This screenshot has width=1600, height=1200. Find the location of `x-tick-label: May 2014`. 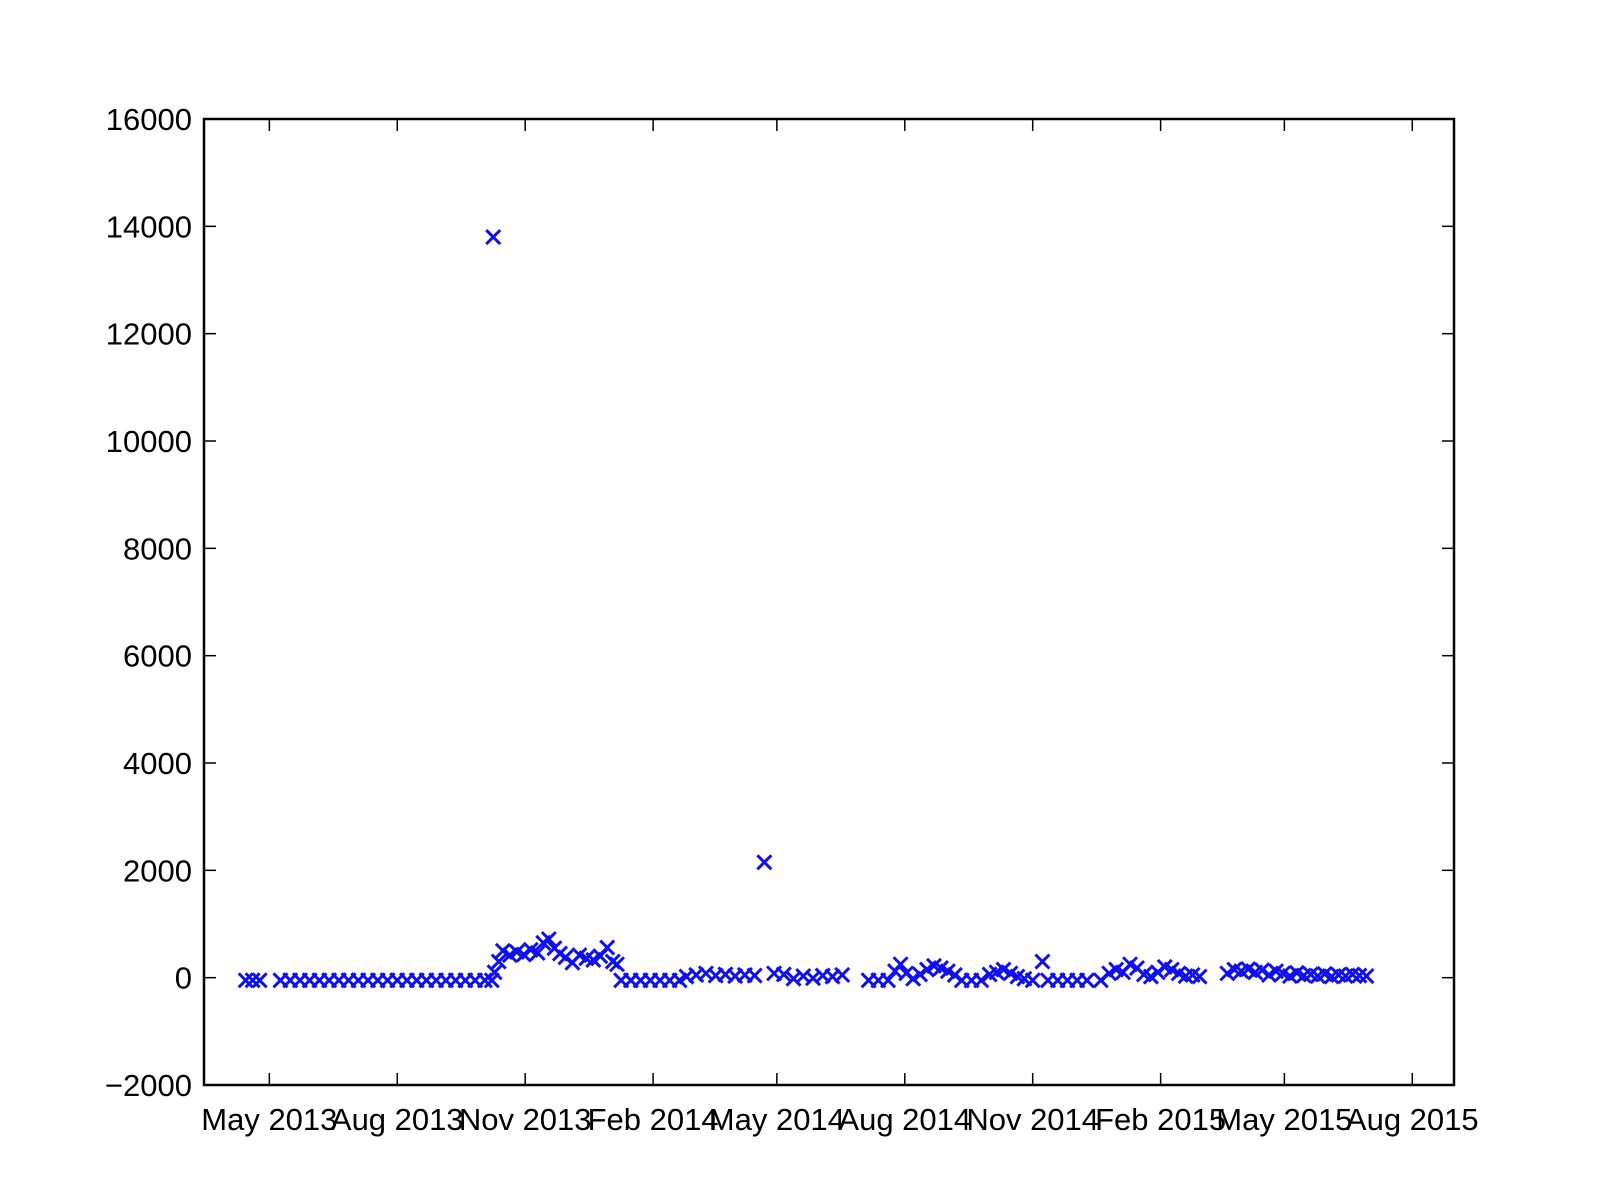

x-tick-label: May 2014 is located at coordinates (777, 1119).